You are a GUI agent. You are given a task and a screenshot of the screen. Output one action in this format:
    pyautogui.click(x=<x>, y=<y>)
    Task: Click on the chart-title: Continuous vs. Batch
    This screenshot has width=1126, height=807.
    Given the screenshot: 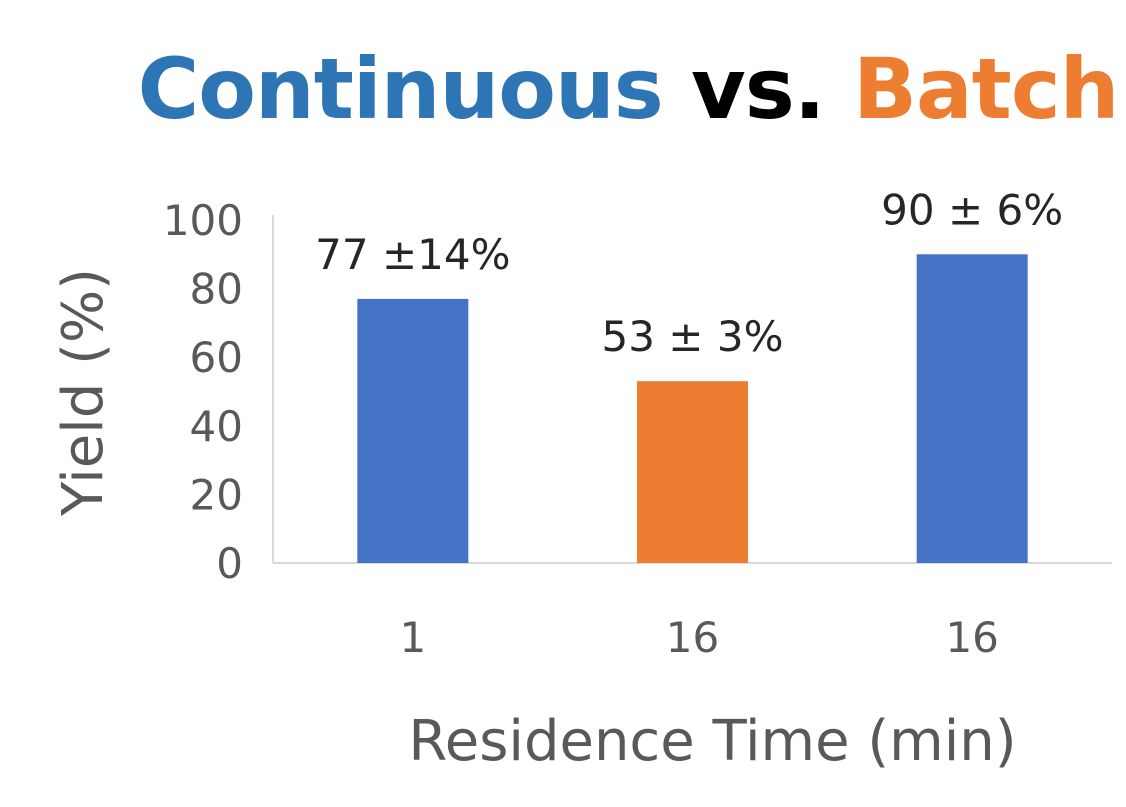 What is the action you would take?
    pyautogui.click(x=563, y=89)
    